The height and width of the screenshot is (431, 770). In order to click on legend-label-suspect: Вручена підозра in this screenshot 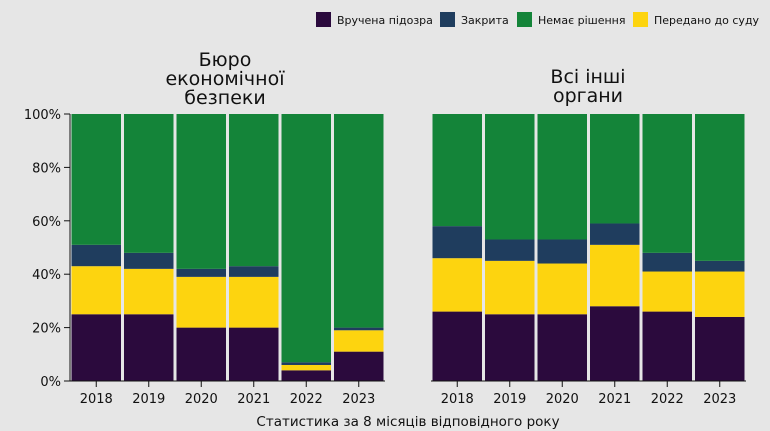, I will do `click(385, 20)`.